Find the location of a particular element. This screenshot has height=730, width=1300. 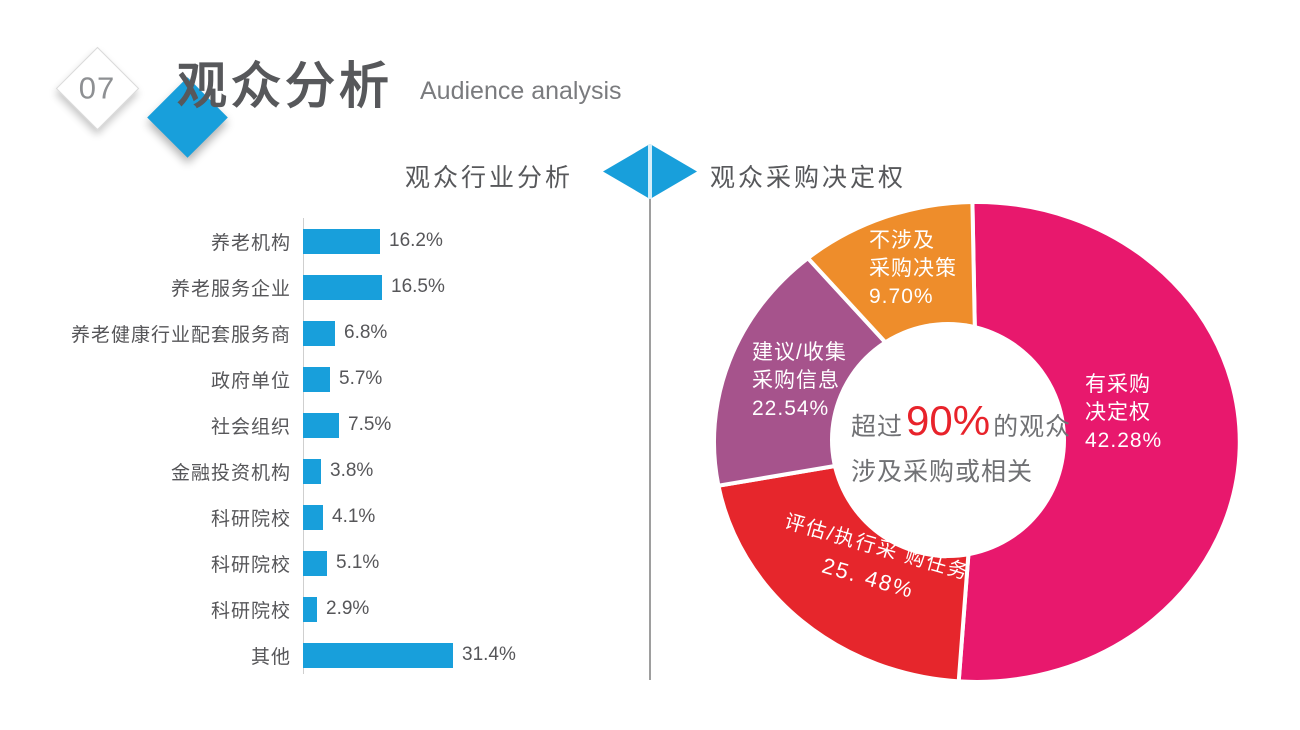

bar-row: 养老健康行业配套服务商 6.8% is located at coordinates (310, 333).